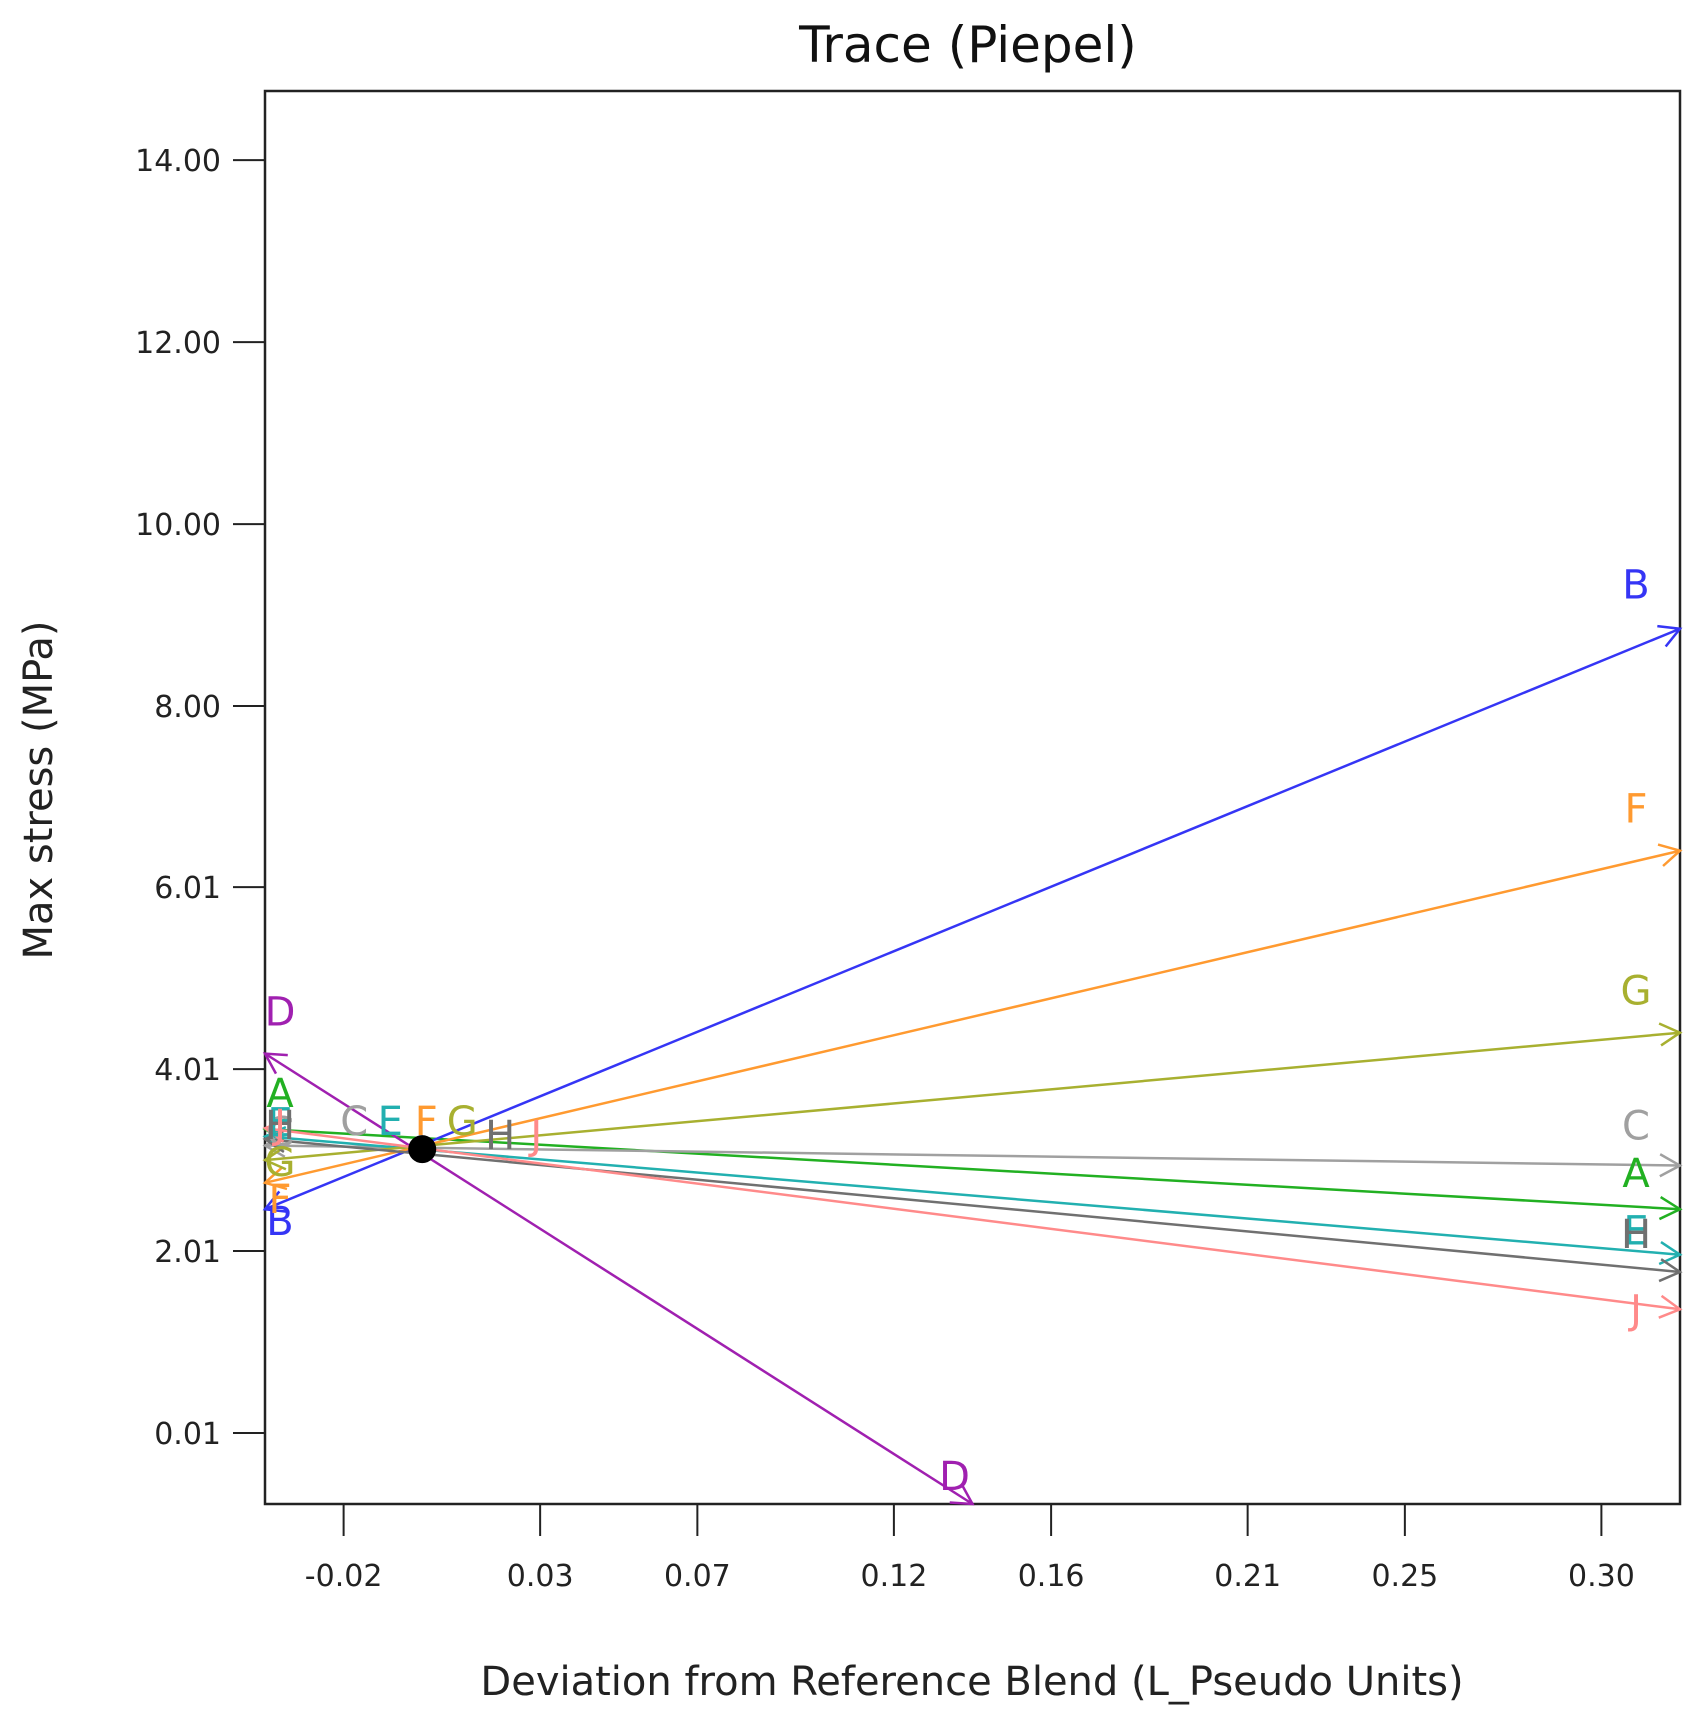  I want to click on center-label-c: C, so click(354, 1122).